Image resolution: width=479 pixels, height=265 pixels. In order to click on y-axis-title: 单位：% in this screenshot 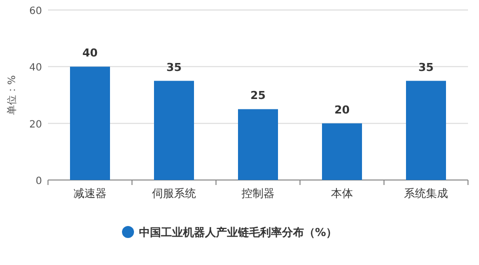, I will do `click(12, 95)`.